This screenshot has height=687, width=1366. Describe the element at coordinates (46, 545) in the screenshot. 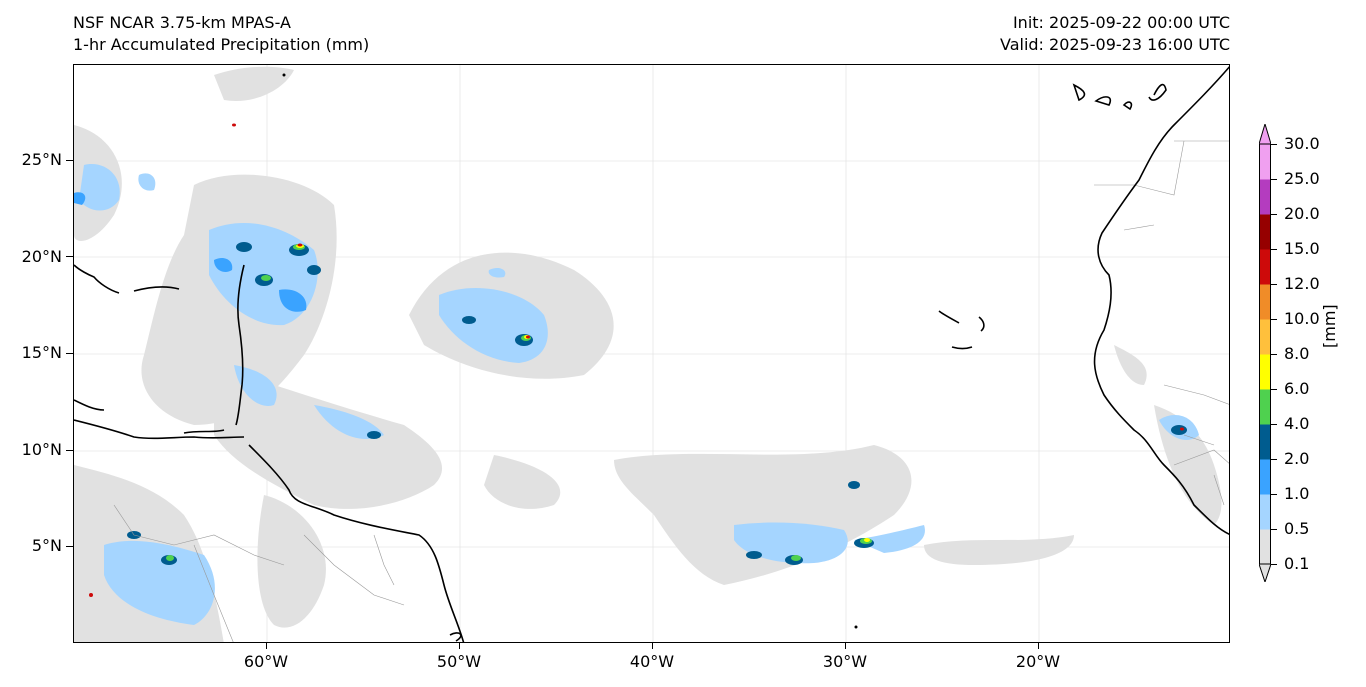

I see `lat-label-5n: 5°N` at that location.